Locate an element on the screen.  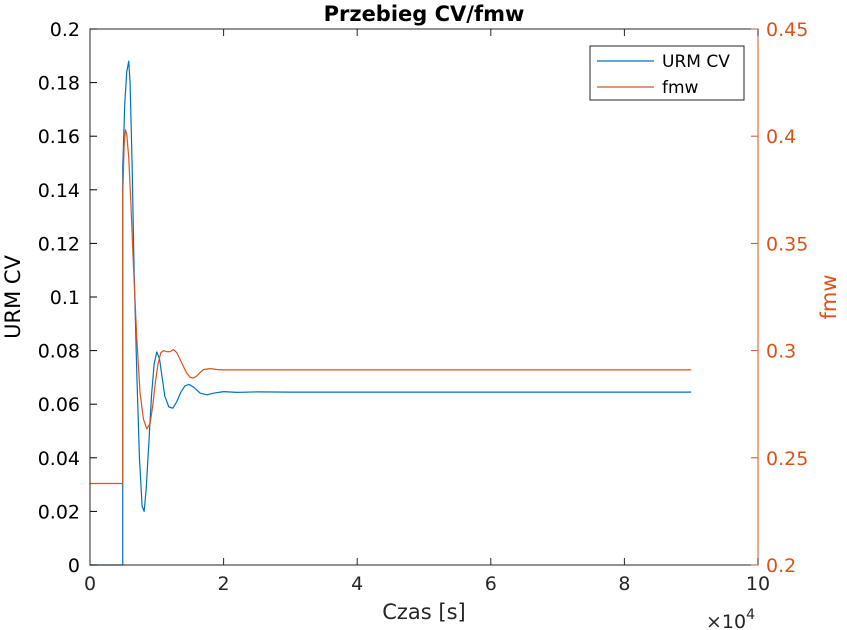
x-tick-label: 4 is located at coordinates (357, 584).